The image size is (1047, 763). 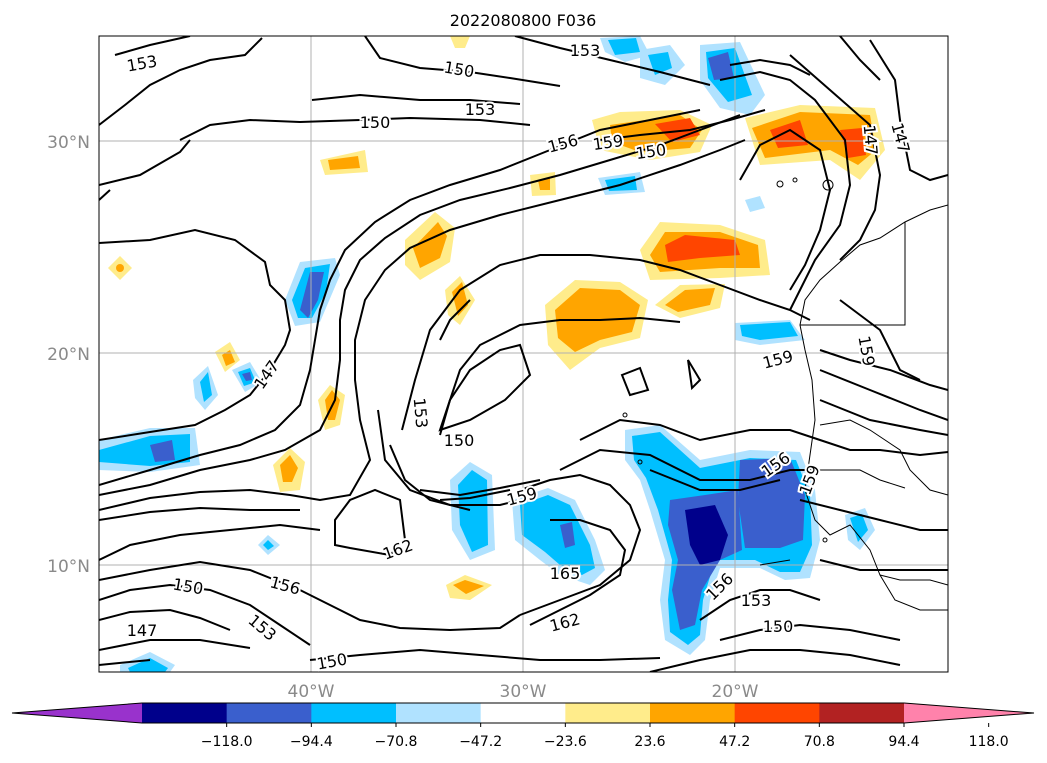 What do you see at coordinates (523, 692) in the screenshot?
I see `lon-label-30w: 30°W` at bounding box center [523, 692].